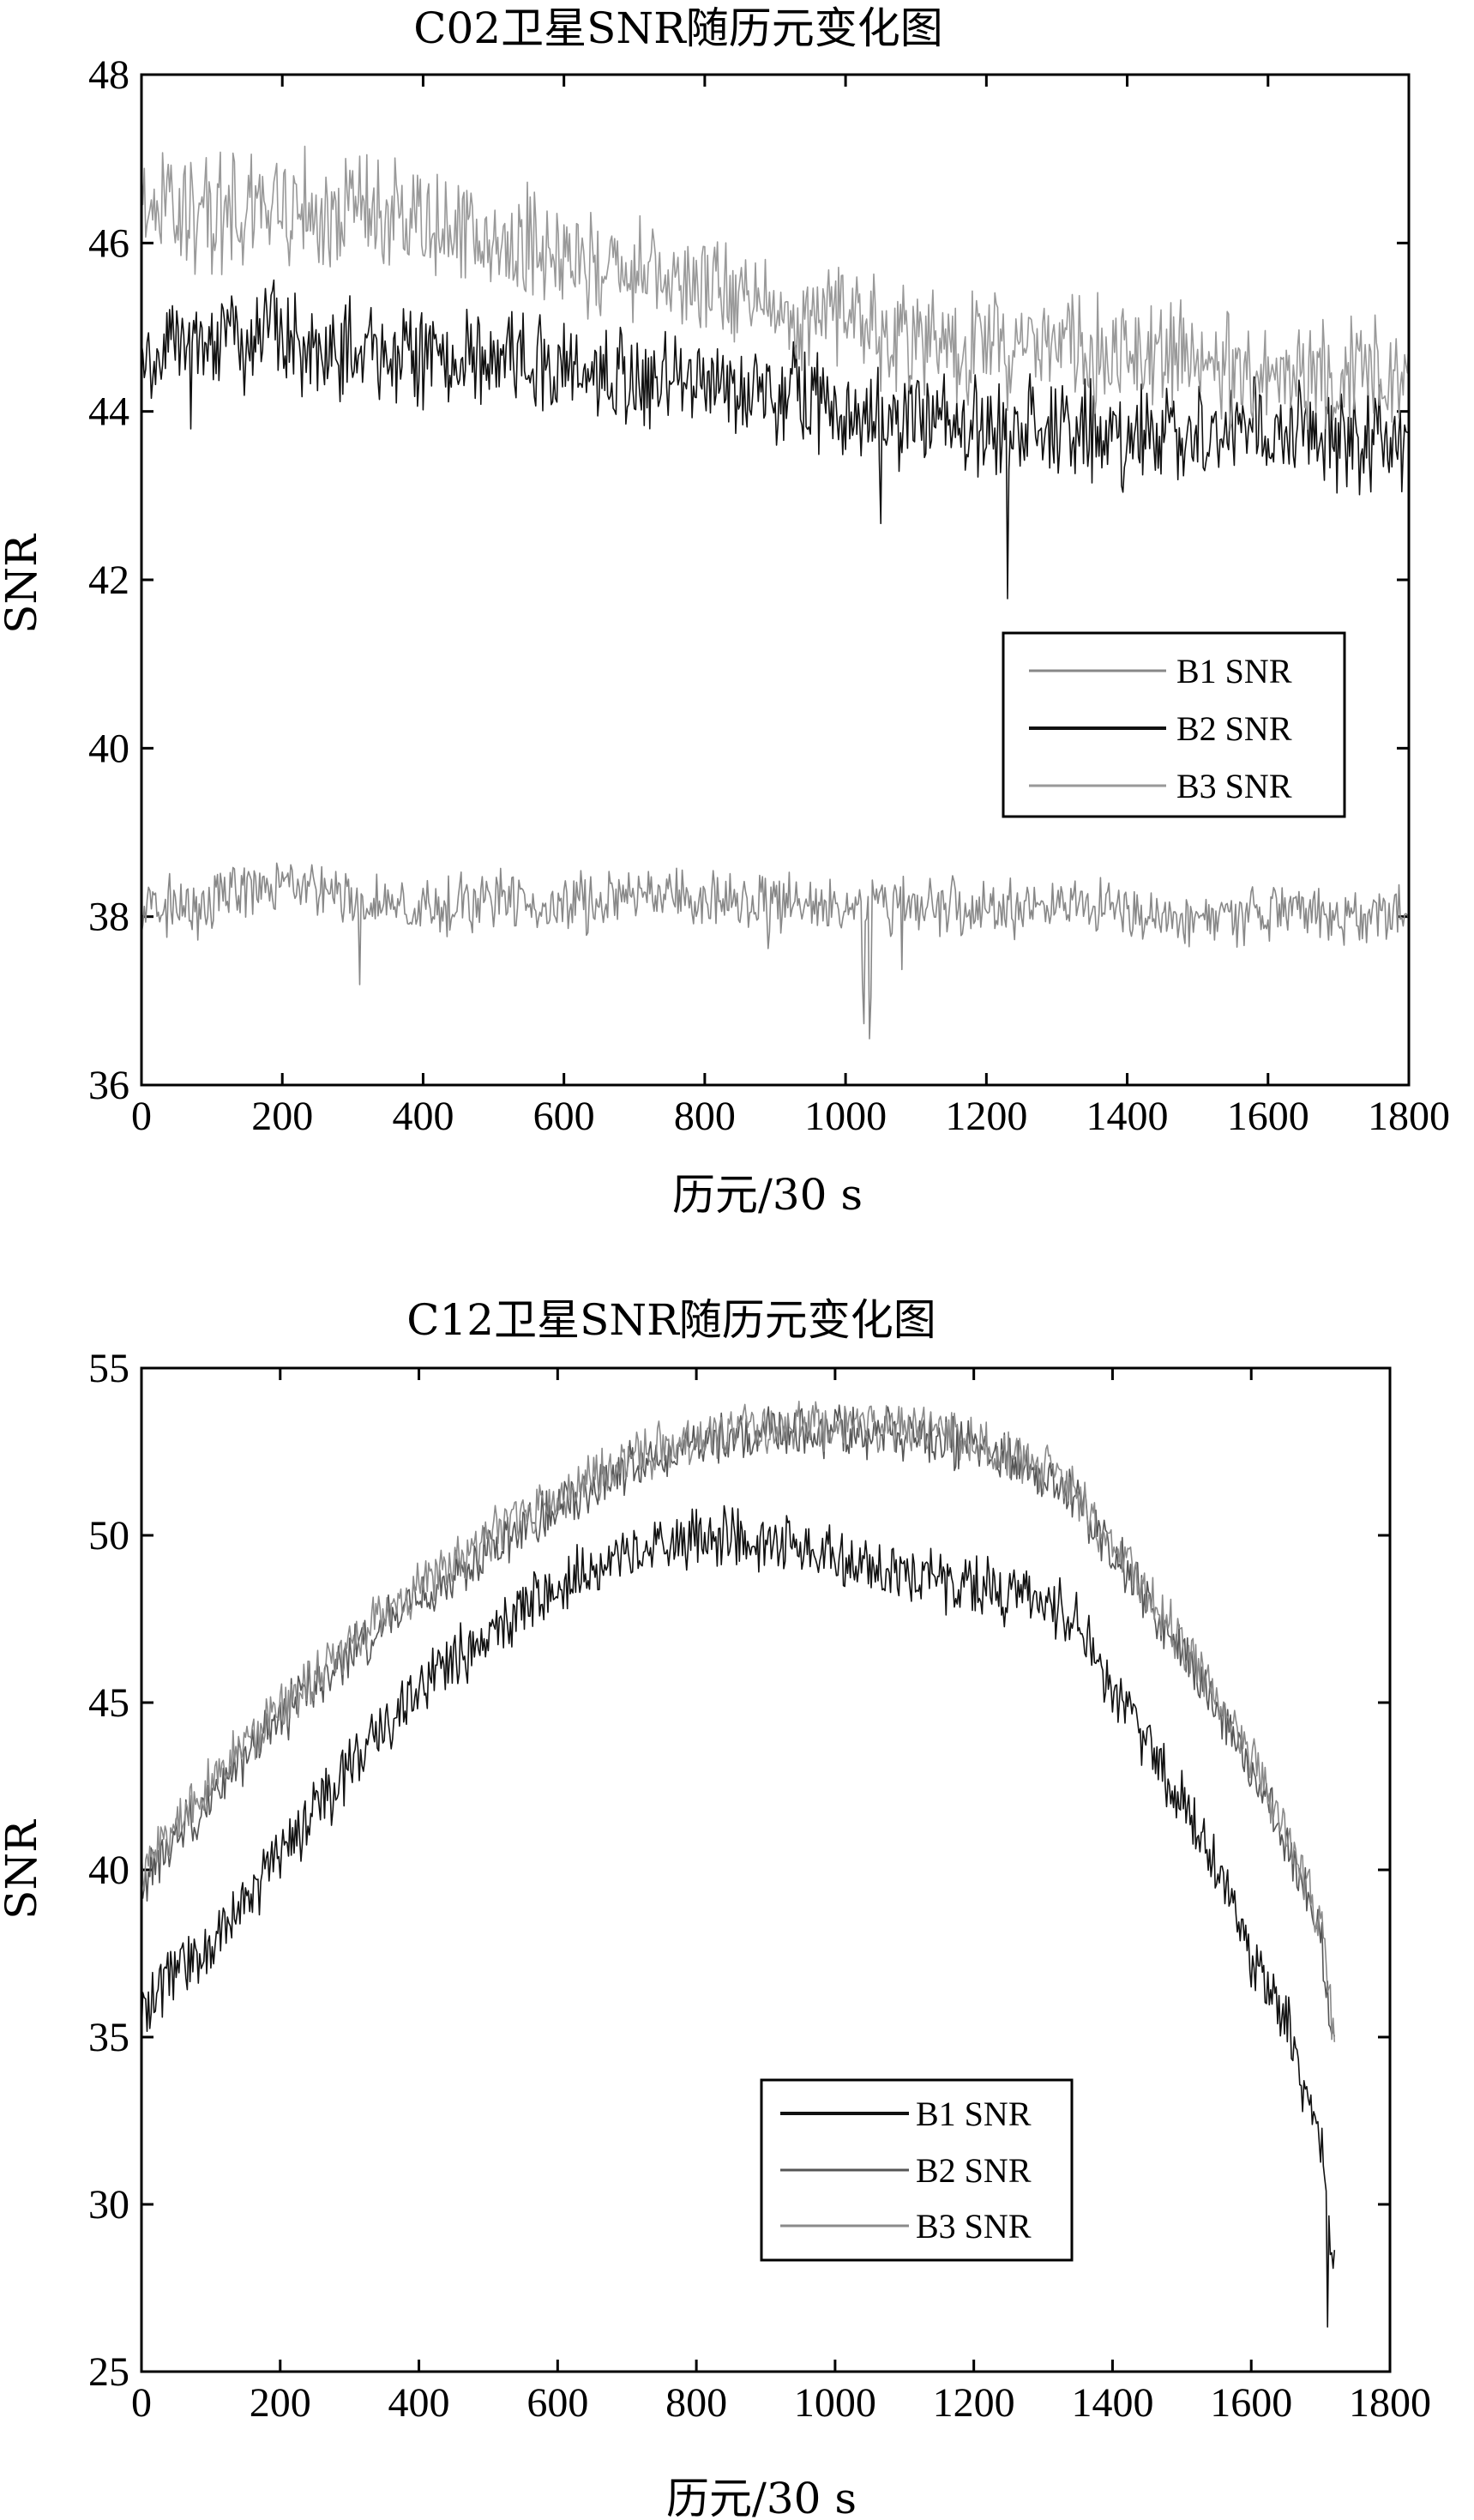 This screenshot has width=1474, height=2520. I want to click on chart-c12-legend-label-b3: B3 SNR, so click(974, 2226).